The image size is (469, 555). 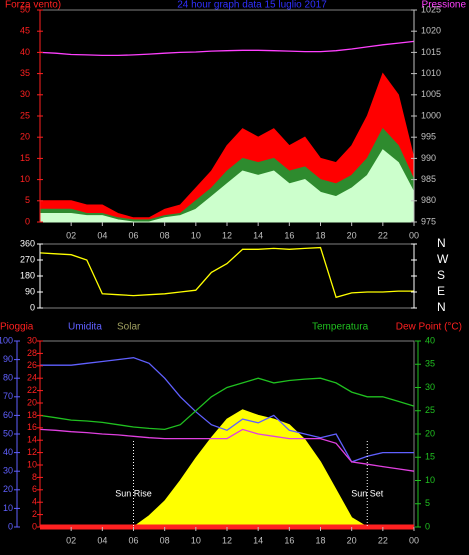 What do you see at coordinates (383, 540) in the screenshot?
I see `x-tick-label: 22` at bounding box center [383, 540].